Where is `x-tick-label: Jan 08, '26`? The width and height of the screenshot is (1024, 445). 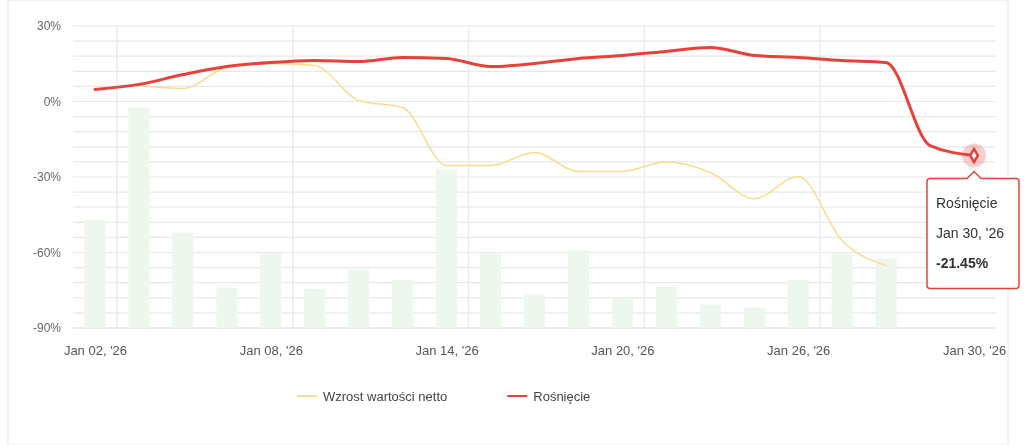
x-tick-label: Jan 08, '26 is located at coordinates (271, 351).